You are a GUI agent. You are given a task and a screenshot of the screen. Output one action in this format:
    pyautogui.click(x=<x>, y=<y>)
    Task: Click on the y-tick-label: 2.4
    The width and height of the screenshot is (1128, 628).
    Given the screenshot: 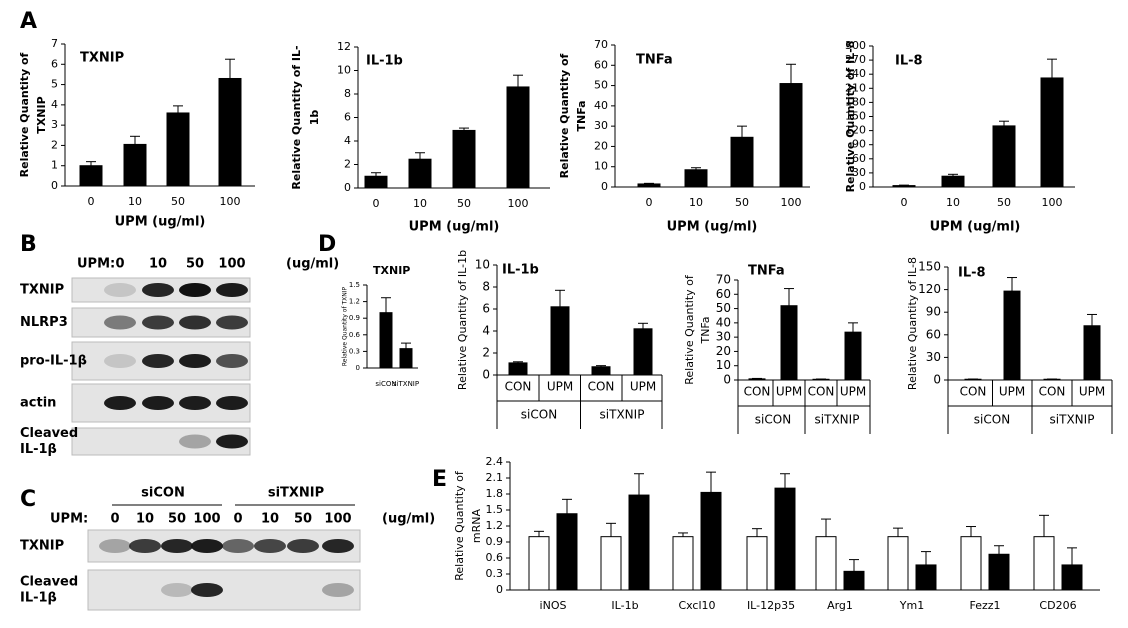 What is the action you would take?
    pyautogui.click(x=495, y=461)
    